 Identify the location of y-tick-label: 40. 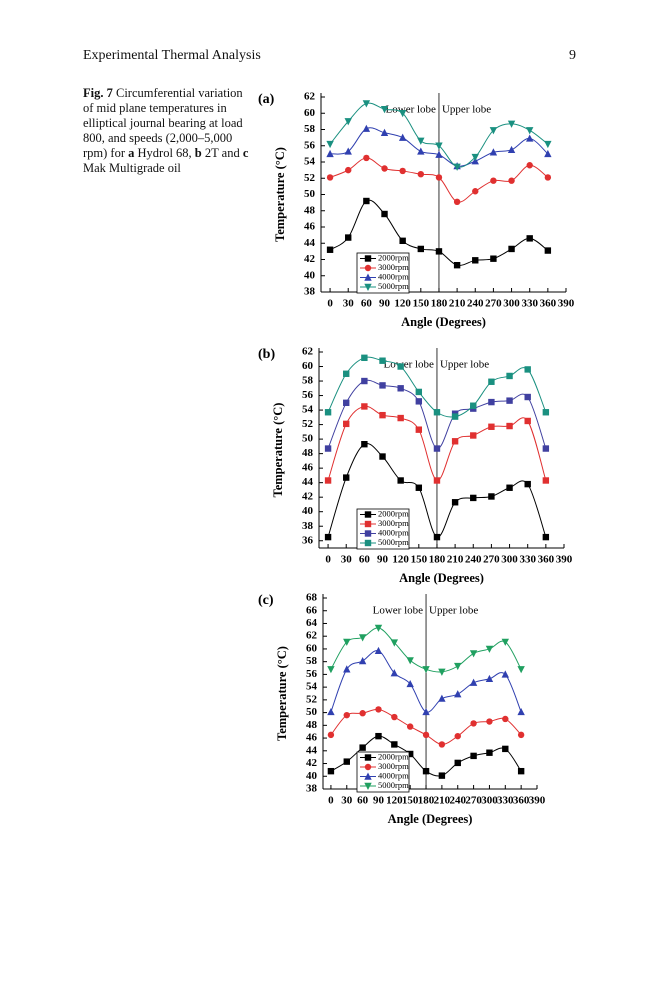
(312, 776).